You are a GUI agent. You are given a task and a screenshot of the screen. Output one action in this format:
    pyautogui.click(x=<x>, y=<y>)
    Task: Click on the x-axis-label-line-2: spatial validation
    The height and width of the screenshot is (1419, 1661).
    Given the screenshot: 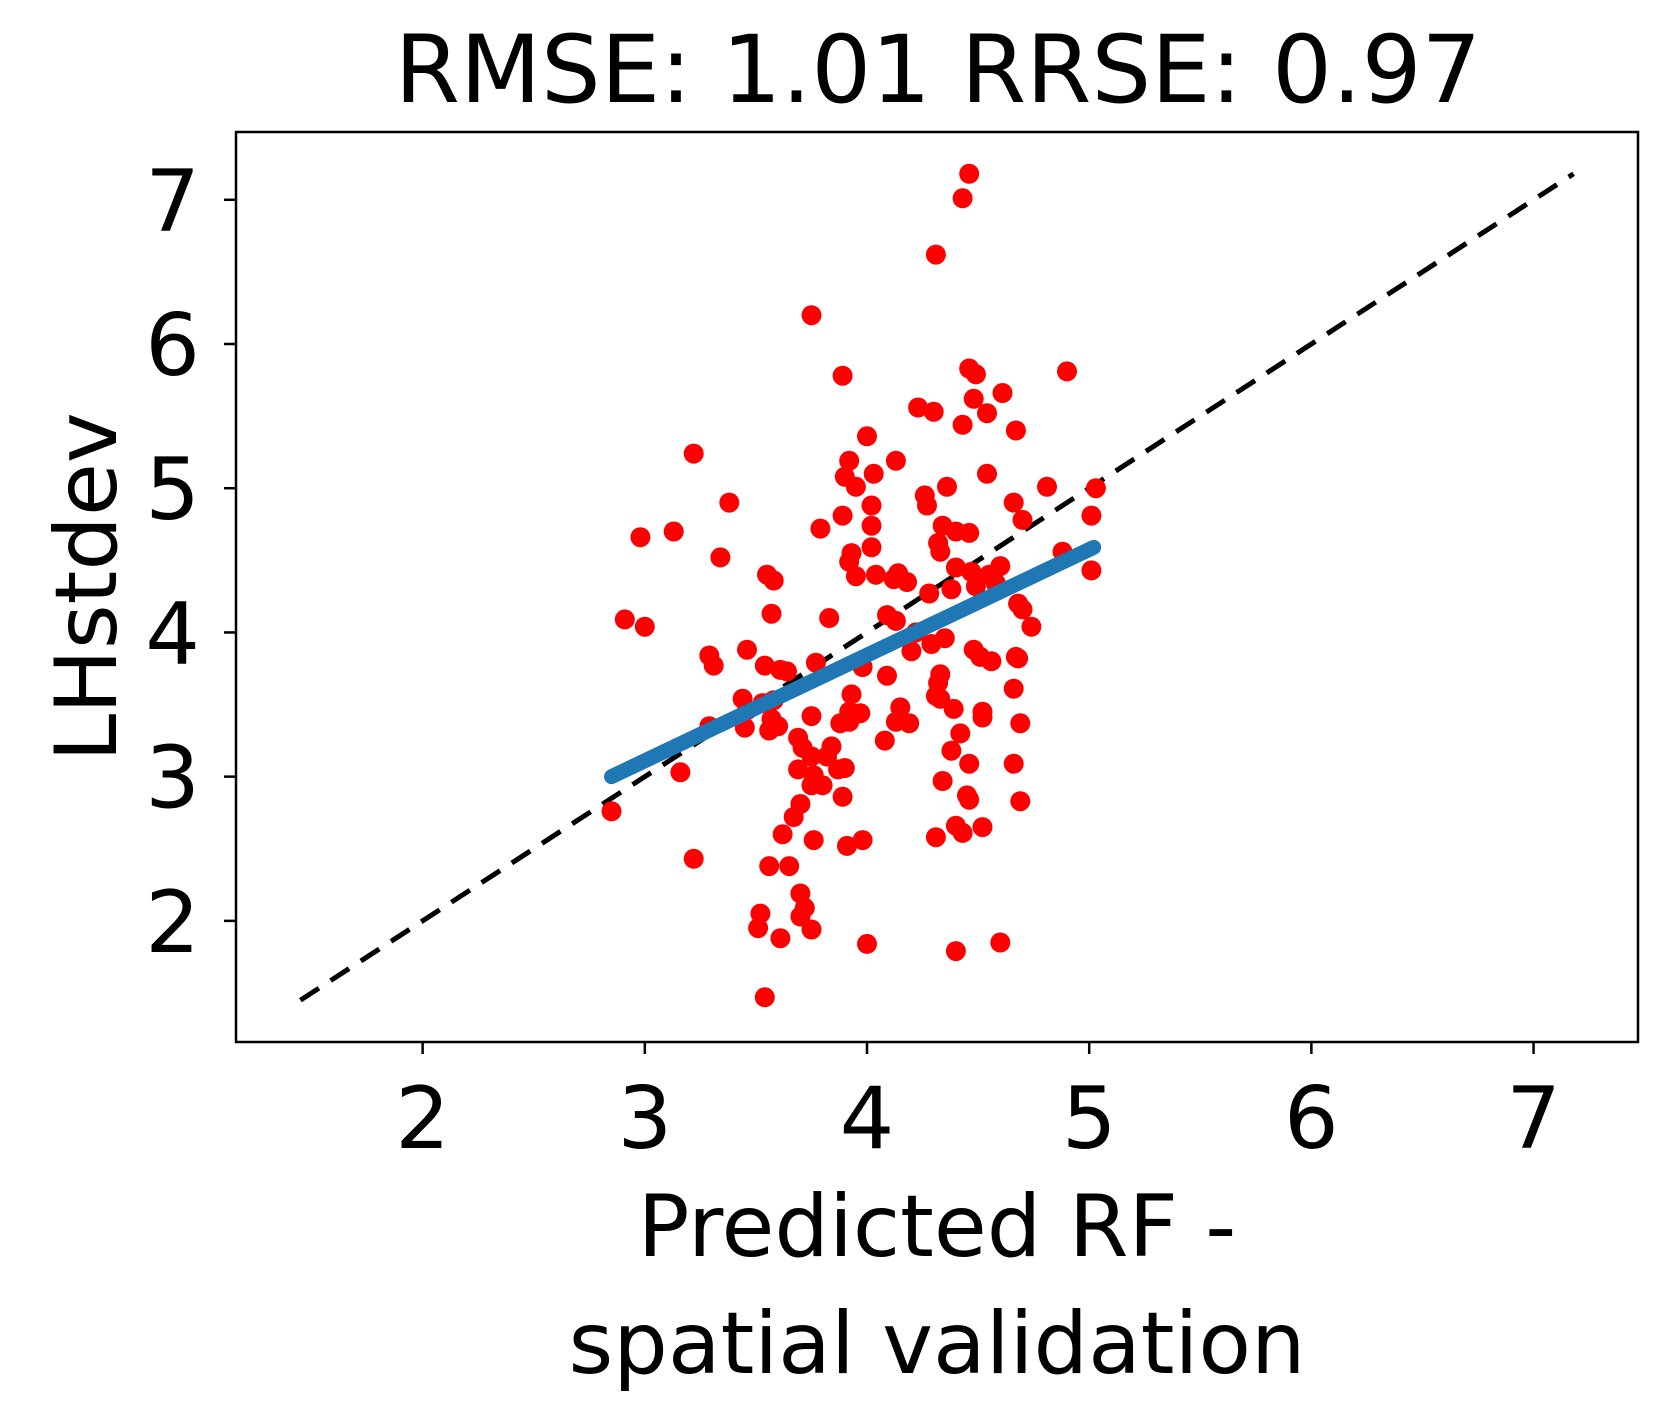 What is the action you would take?
    pyautogui.click(x=936, y=1344)
    